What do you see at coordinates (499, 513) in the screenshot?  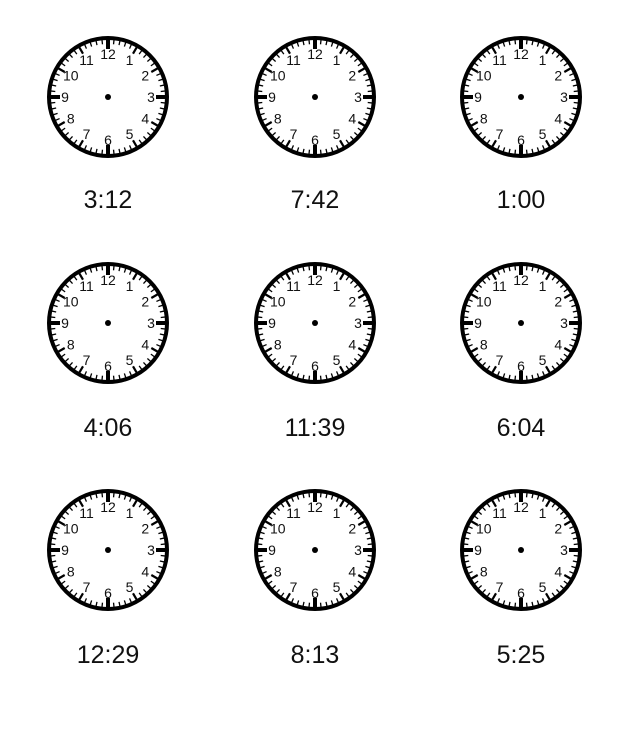 I see `clock-number: 11` at bounding box center [499, 513].